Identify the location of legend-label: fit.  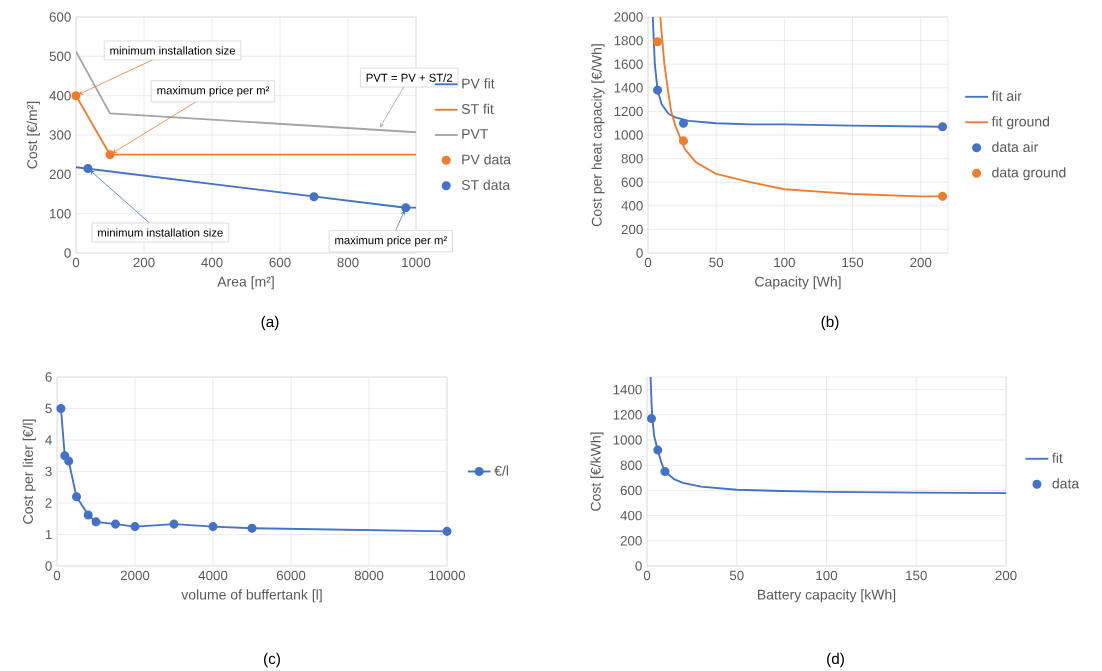
(1057, 457).